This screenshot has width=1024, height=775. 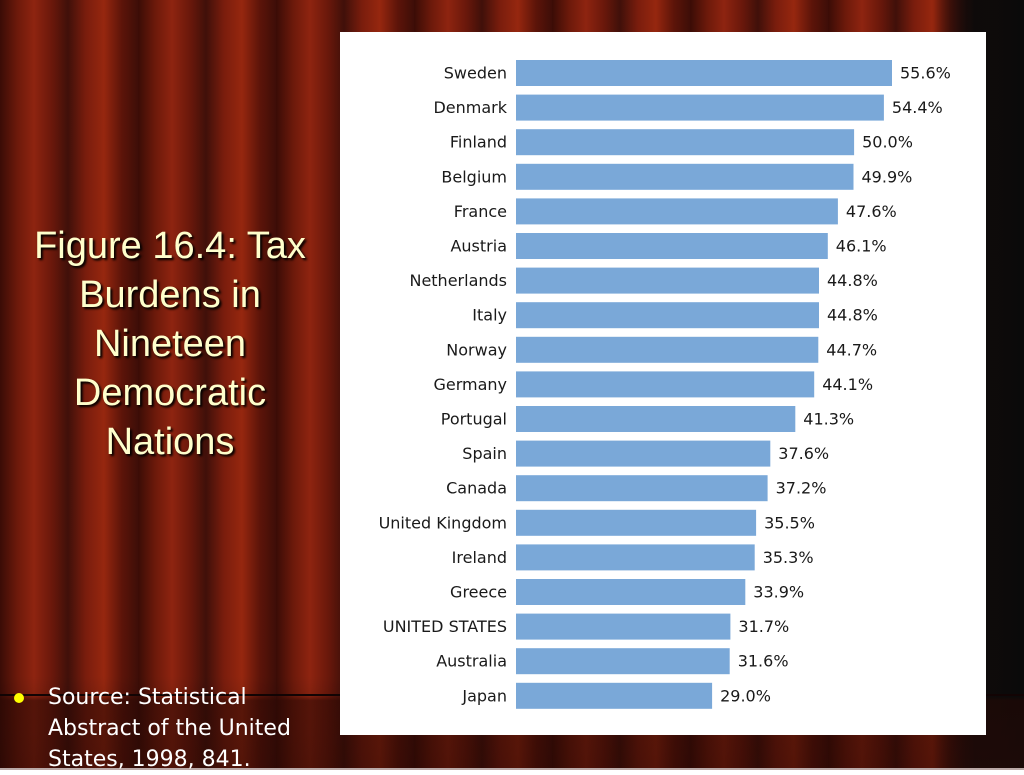 I want to click on value-label: 49.9%, so click(x=887, y=176).